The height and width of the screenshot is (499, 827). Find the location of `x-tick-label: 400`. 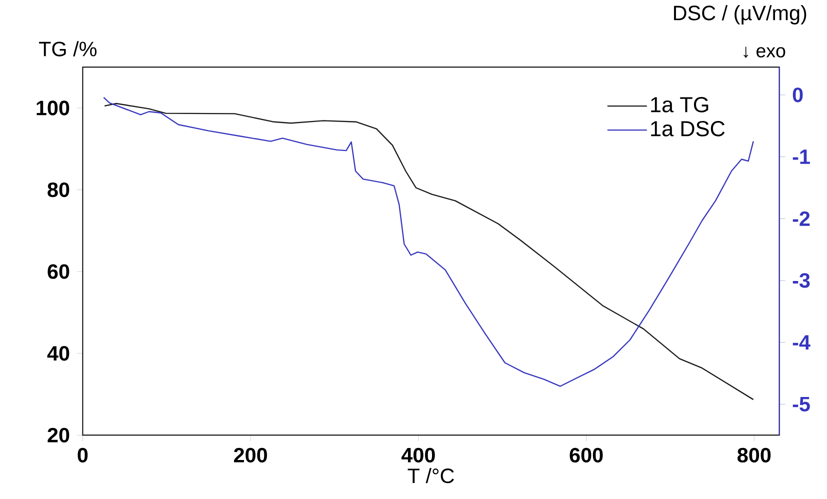

x-tick-label: 400 is located at coordinates (418, 455).